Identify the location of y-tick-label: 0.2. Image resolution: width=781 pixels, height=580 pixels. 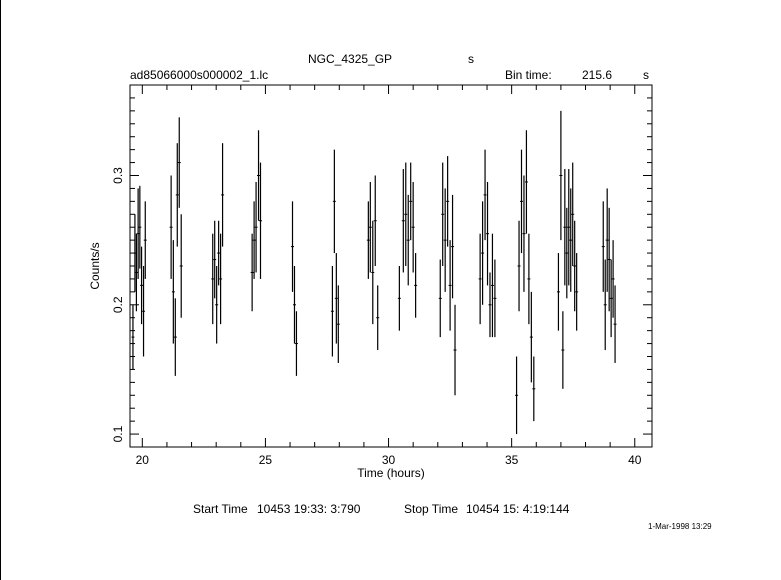
(118, 304).